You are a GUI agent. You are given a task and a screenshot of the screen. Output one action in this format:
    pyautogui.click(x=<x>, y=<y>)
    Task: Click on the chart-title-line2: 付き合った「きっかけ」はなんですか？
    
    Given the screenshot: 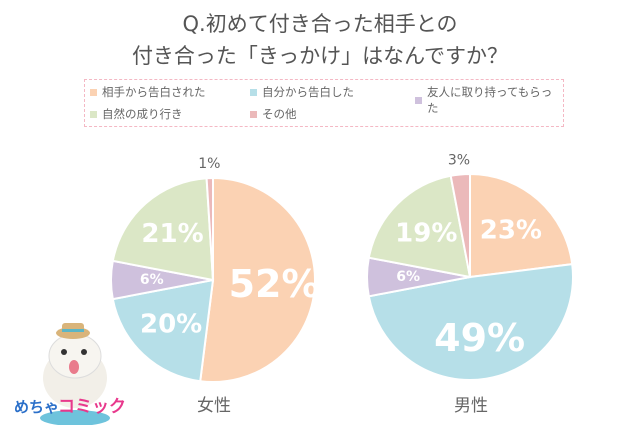 What is the action you would take?
    pyautogui.click(x=320, y=56)
    